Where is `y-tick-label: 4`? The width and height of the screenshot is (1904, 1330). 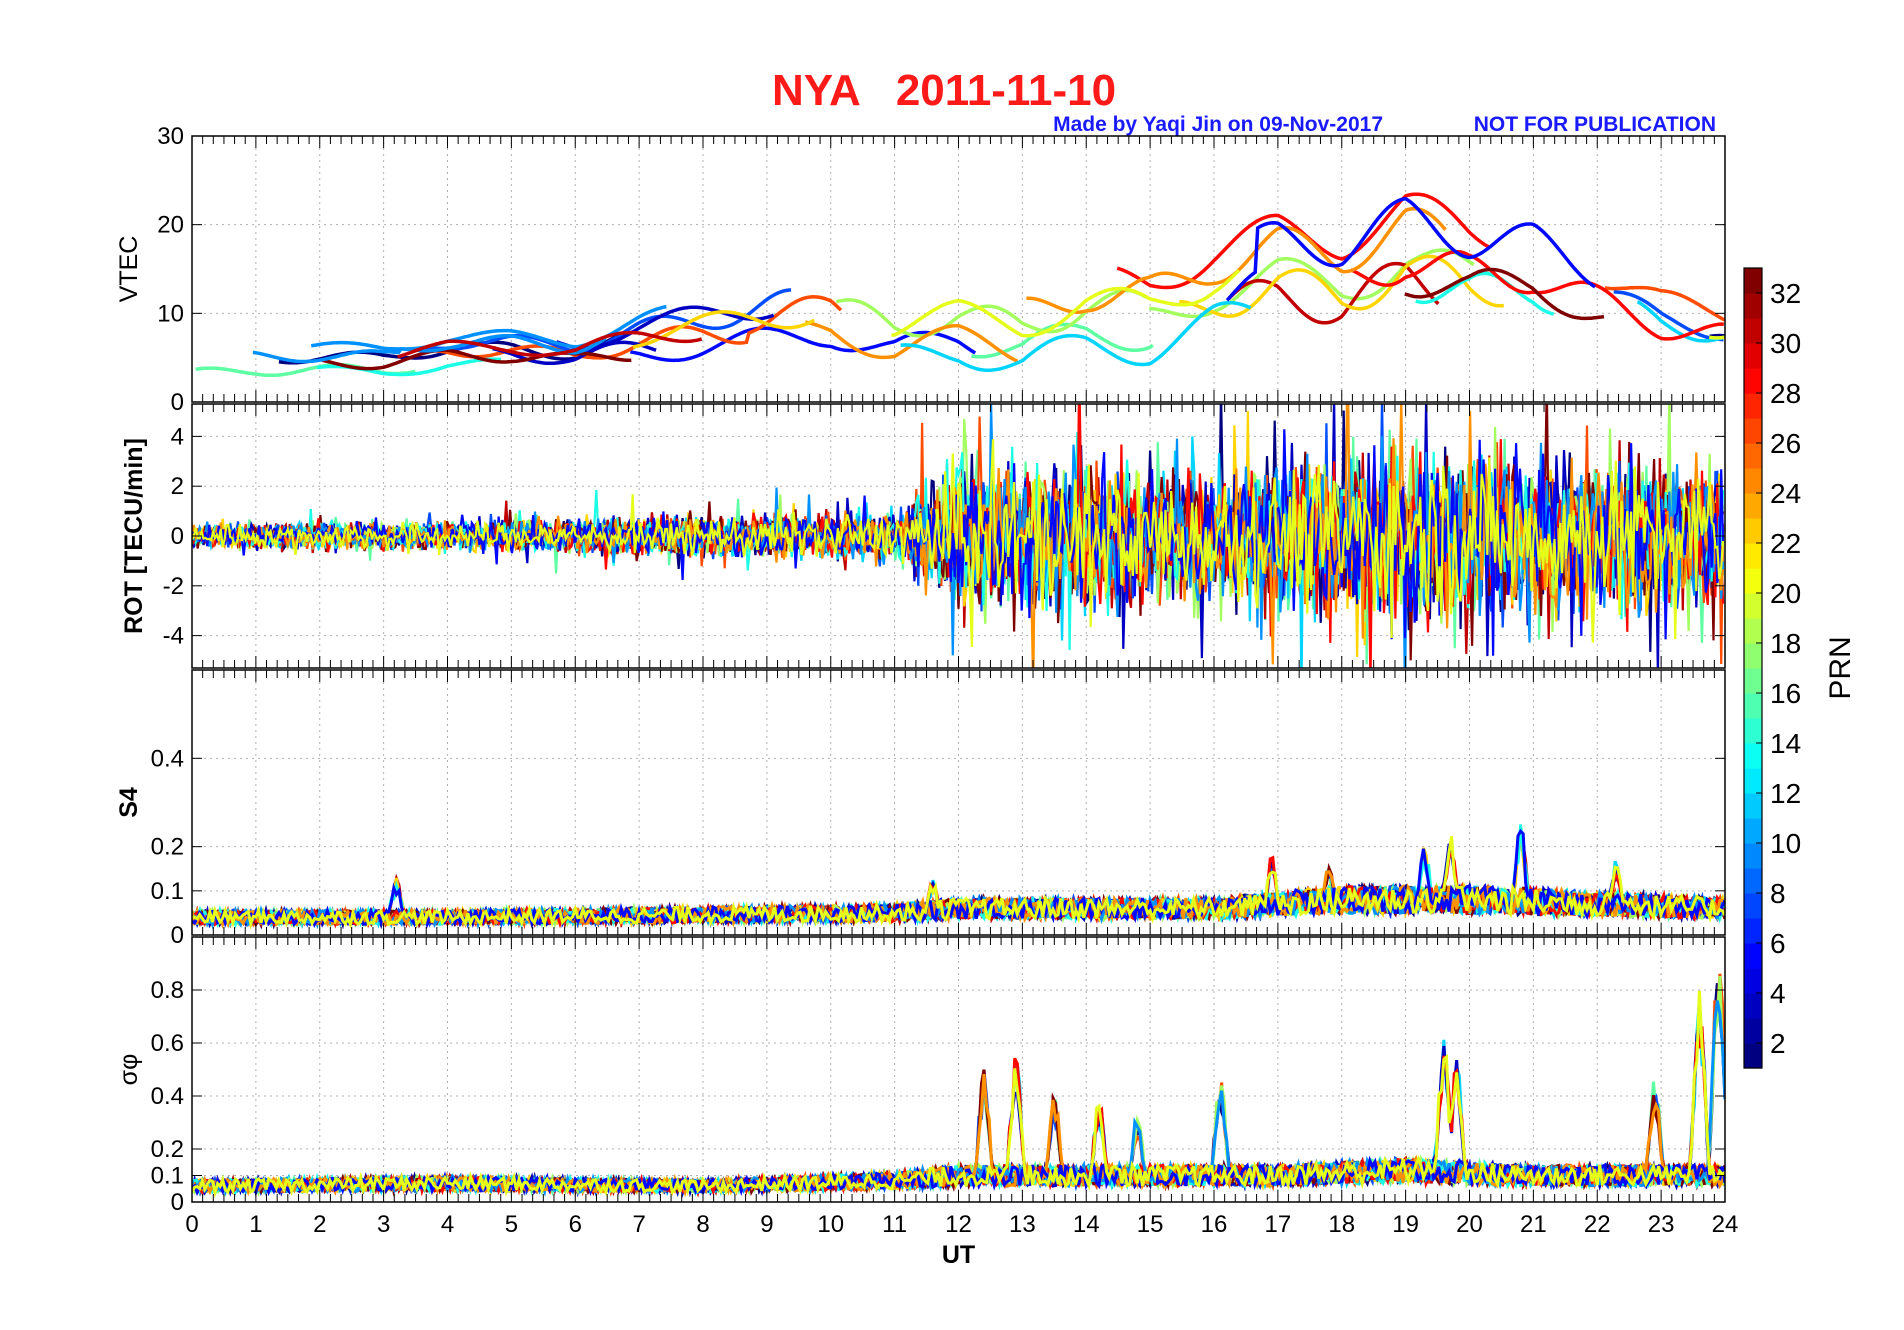 y-tick-label: 4 is located at coordinates (177, 436).